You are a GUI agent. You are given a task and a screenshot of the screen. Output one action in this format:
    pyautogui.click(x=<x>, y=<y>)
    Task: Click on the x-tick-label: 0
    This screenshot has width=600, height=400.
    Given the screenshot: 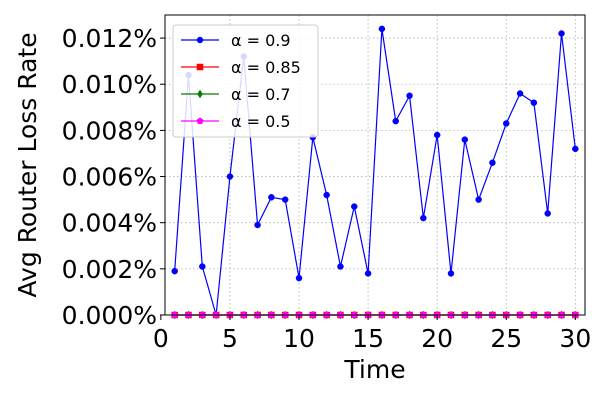 What is the action you would take?
    pyautogui.click(x=161, y=338)
    